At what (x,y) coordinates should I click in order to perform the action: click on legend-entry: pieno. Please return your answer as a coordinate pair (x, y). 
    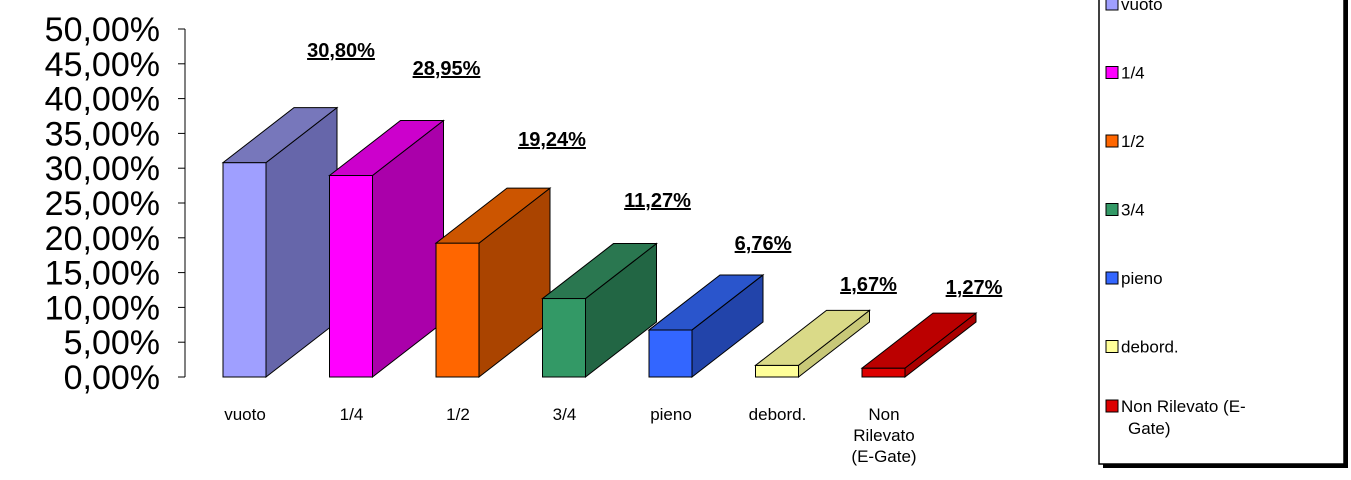
    Looking at the image, I should click on (1134, 278).